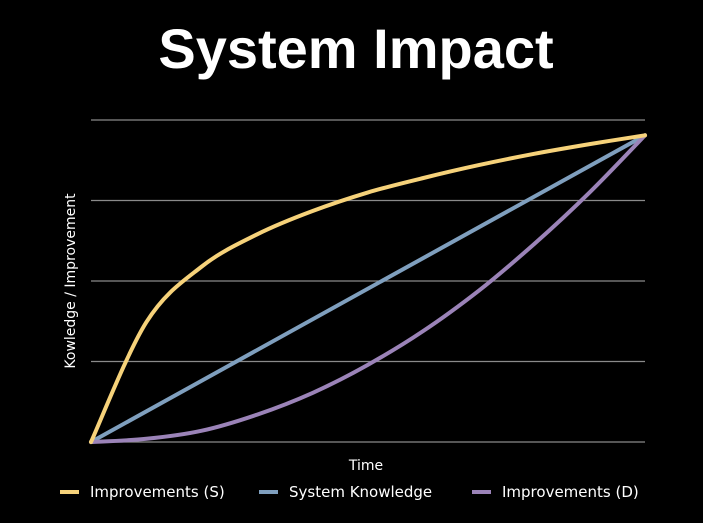 This screenshot has height=523, width=703. What do you see at coordinates (365, 466) in the screenshot?
I see `x-axis-label: Time` at bounding box center [365, 466].